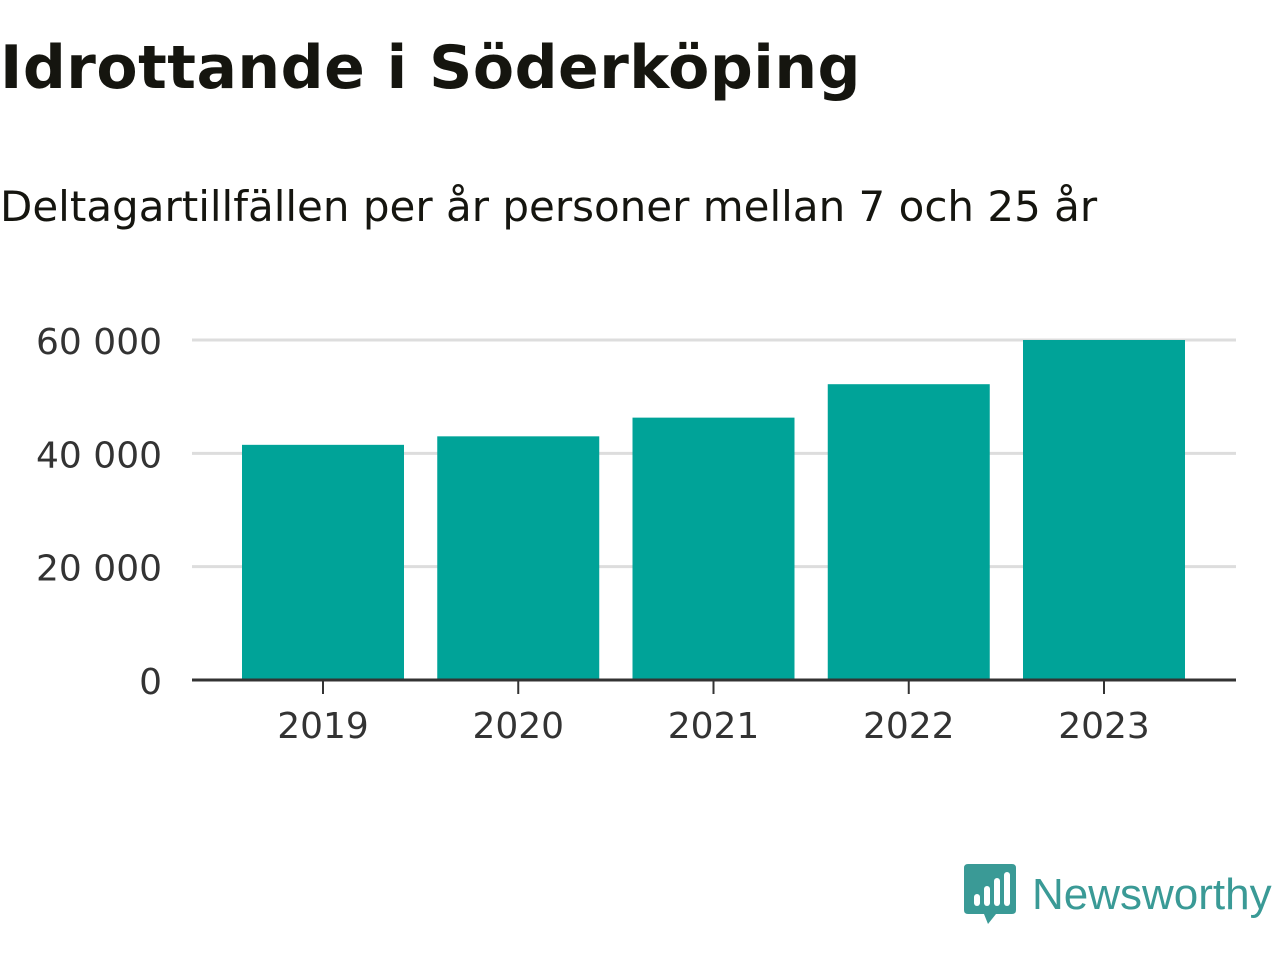  Describe the element at coordinates (99, 342) in the screenshot. I see `y-tick-label: 60 000` at that location.